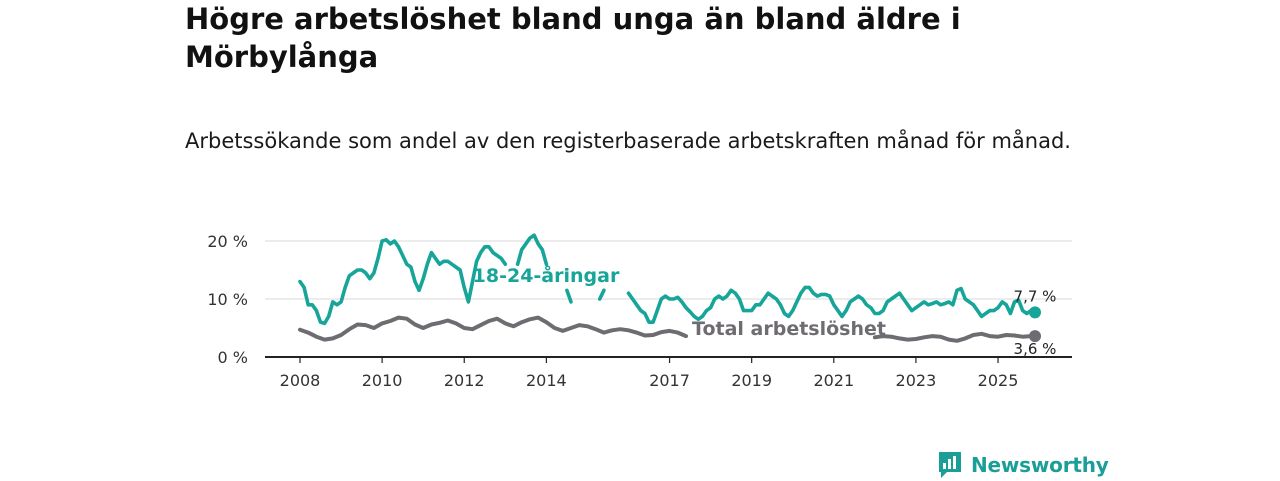 The image size is (1280, 481). What do you see at coordinates (669, 380) in the screenshot?
I see `x-tick-label: 2017` at bounding box center [669, 380].